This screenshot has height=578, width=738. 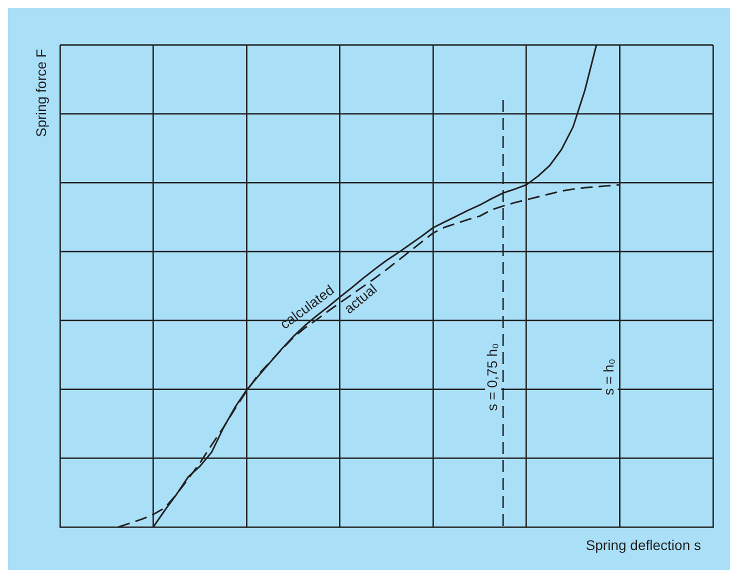 I want to click on x-axis-title: Spring deflection s, so click(x=643, y=544).